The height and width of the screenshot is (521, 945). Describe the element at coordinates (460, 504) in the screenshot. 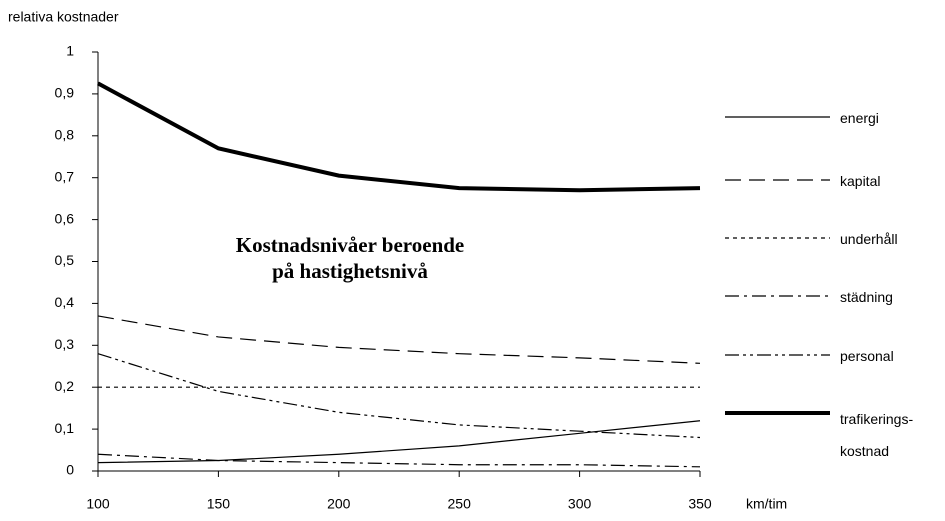

I see `x-tick-label: 250` at that location.